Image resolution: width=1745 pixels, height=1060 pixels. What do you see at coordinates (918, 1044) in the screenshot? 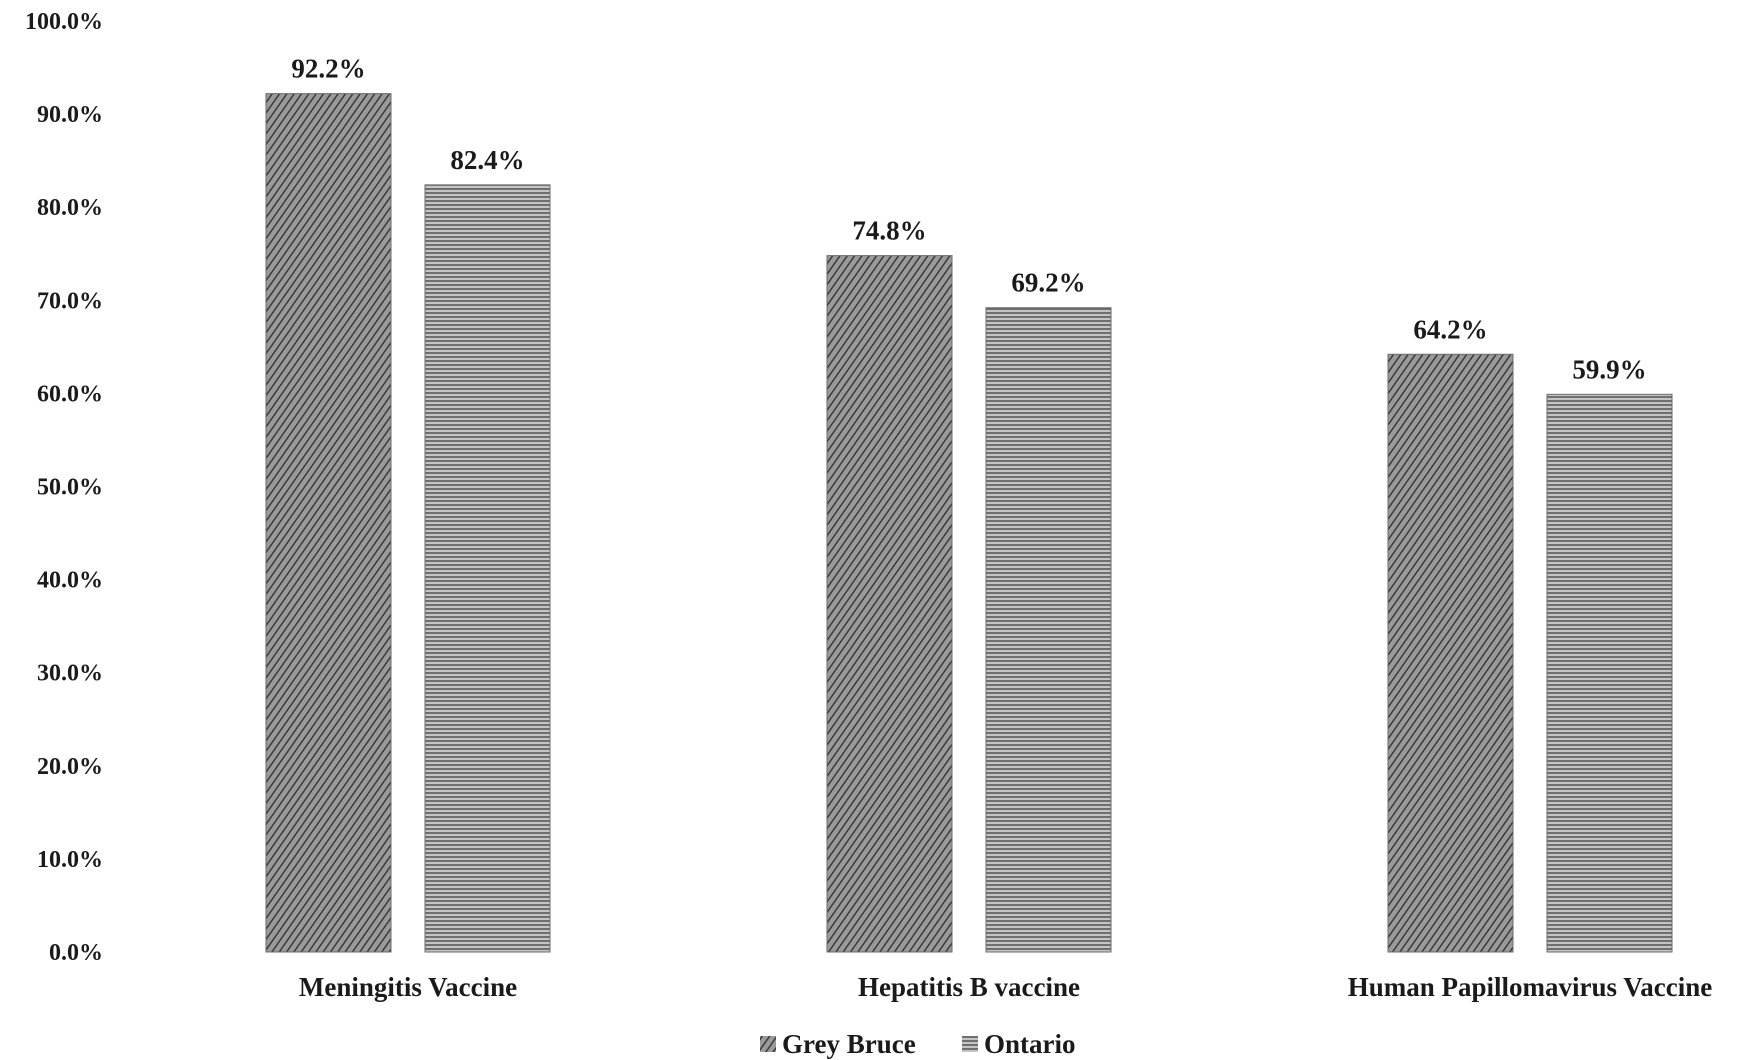
I see `legend: Grey Bruce Ontario` at bounding box center [918, 1044].